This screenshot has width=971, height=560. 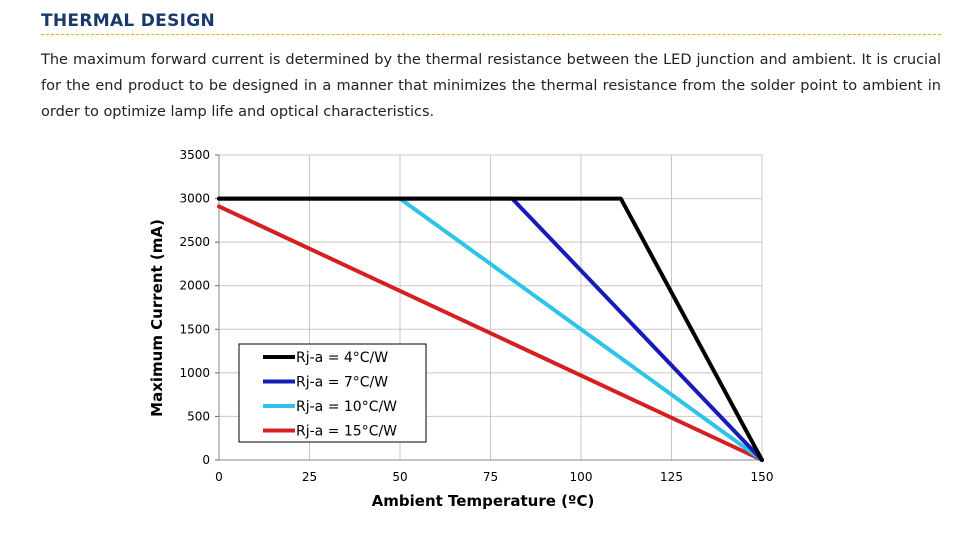 What do you see at coordinates (194, 373) in the screenshot?
I see `y-tick-label: 1000` at bounding box center [194, 373].